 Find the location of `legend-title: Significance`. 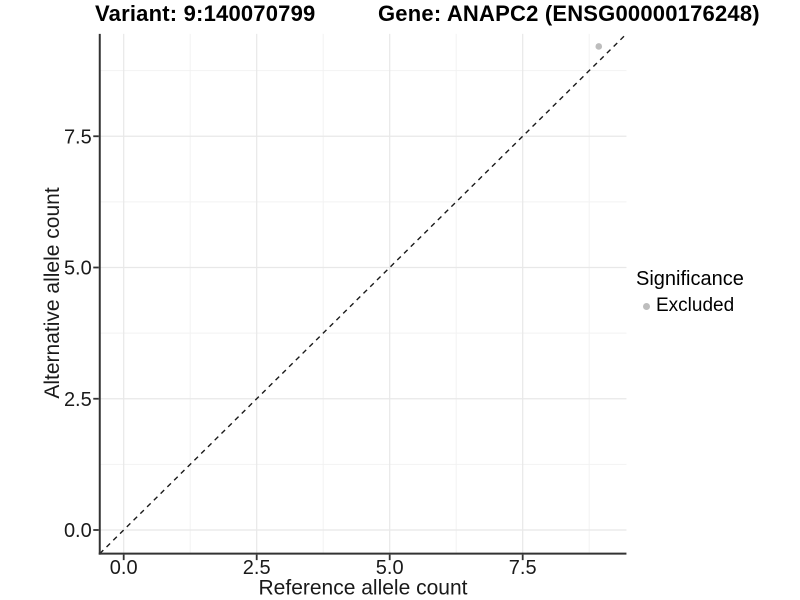

legend-title: Significance is located at coordinates (690, 279).